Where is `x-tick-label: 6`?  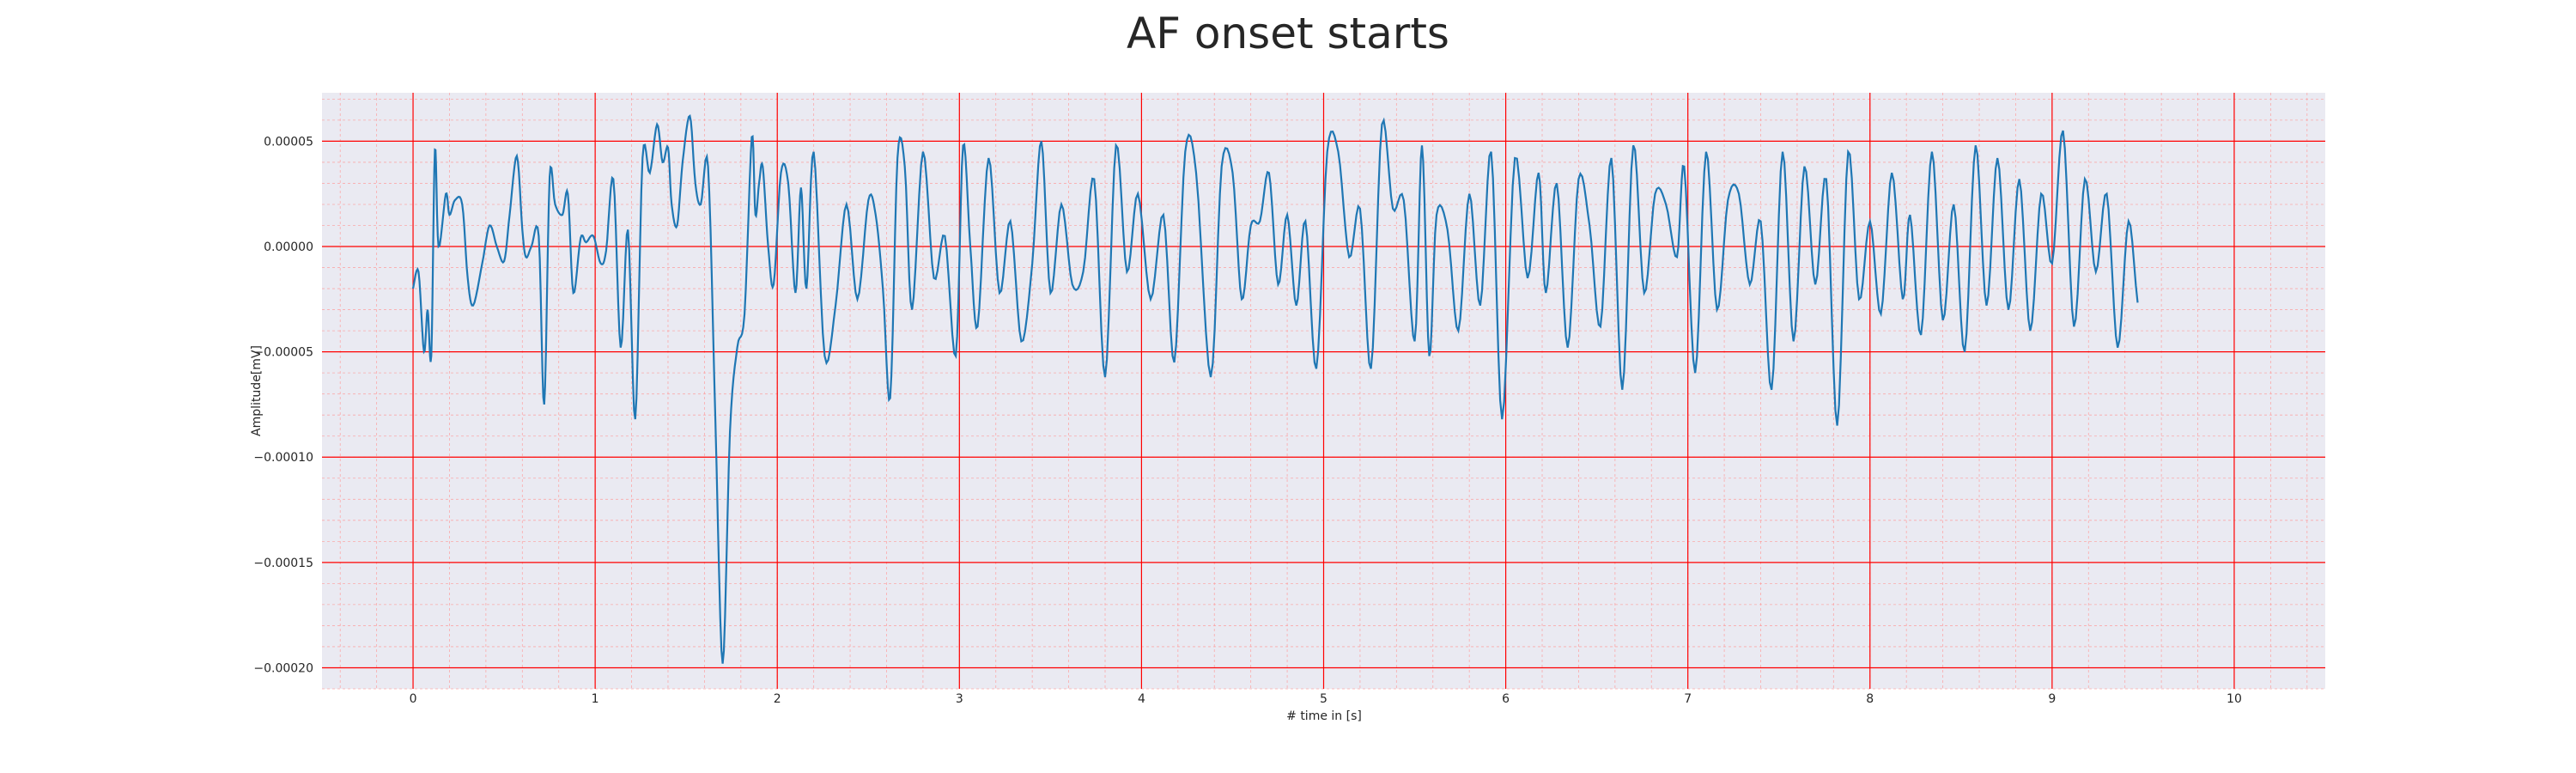
x-tick-label: 6 is located at coordinates (1506, 699).